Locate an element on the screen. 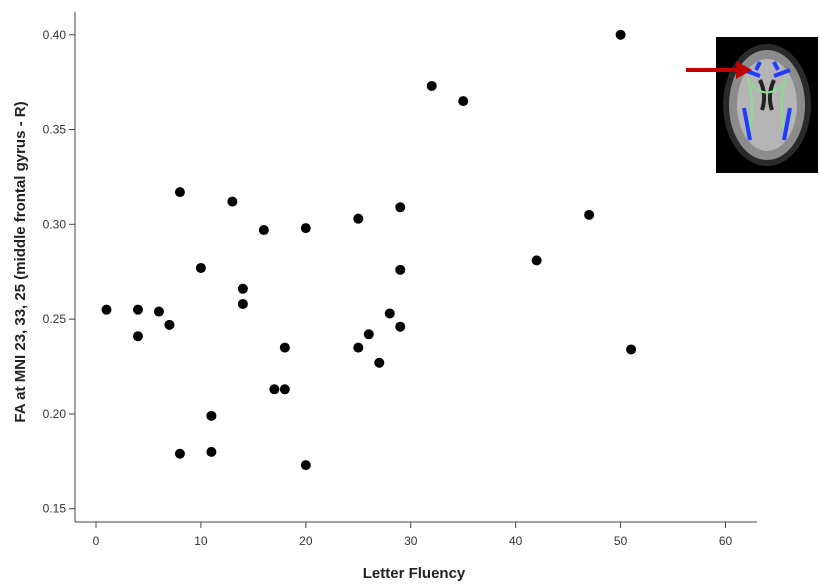 The width and height of the screenshot is (819, 586). inset-ventricles is located at coordinates (767, 95).